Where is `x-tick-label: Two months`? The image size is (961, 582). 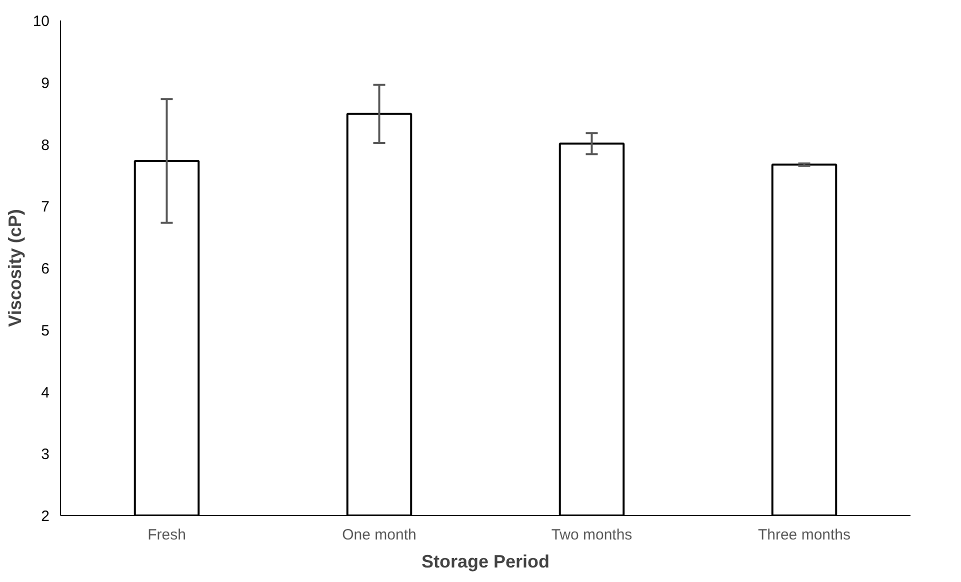 x-tick-label: Two months is located at coordinates (591, 535).